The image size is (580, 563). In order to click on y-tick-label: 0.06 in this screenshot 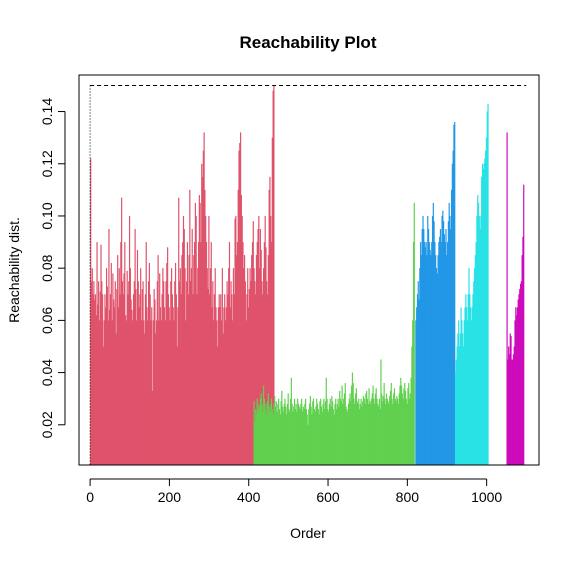, I will do `click(47, 320)`.